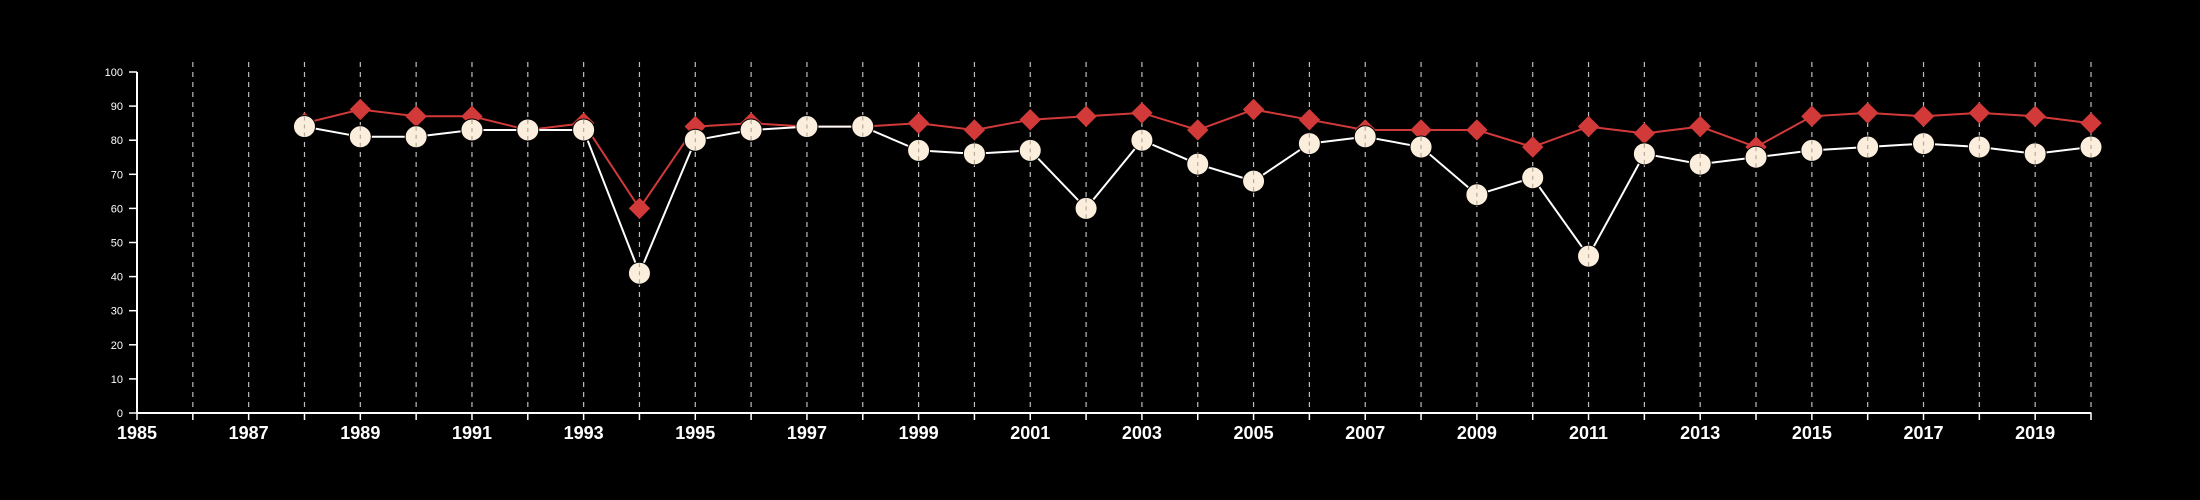  Describe the element at coordinates (117, 209) in the screenshot. I see `y-tick-label: 60` at that location.